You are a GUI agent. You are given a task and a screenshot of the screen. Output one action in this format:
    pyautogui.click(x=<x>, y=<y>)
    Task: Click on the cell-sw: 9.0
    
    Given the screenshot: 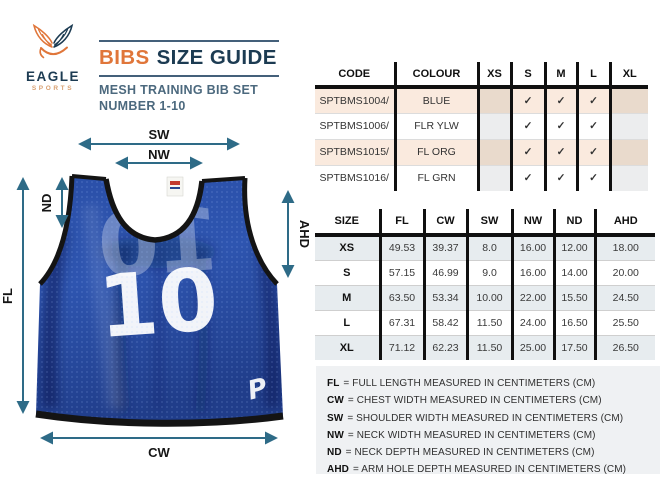 What is the action you would take?
    pyautogui.click(x=488, y=272)
    